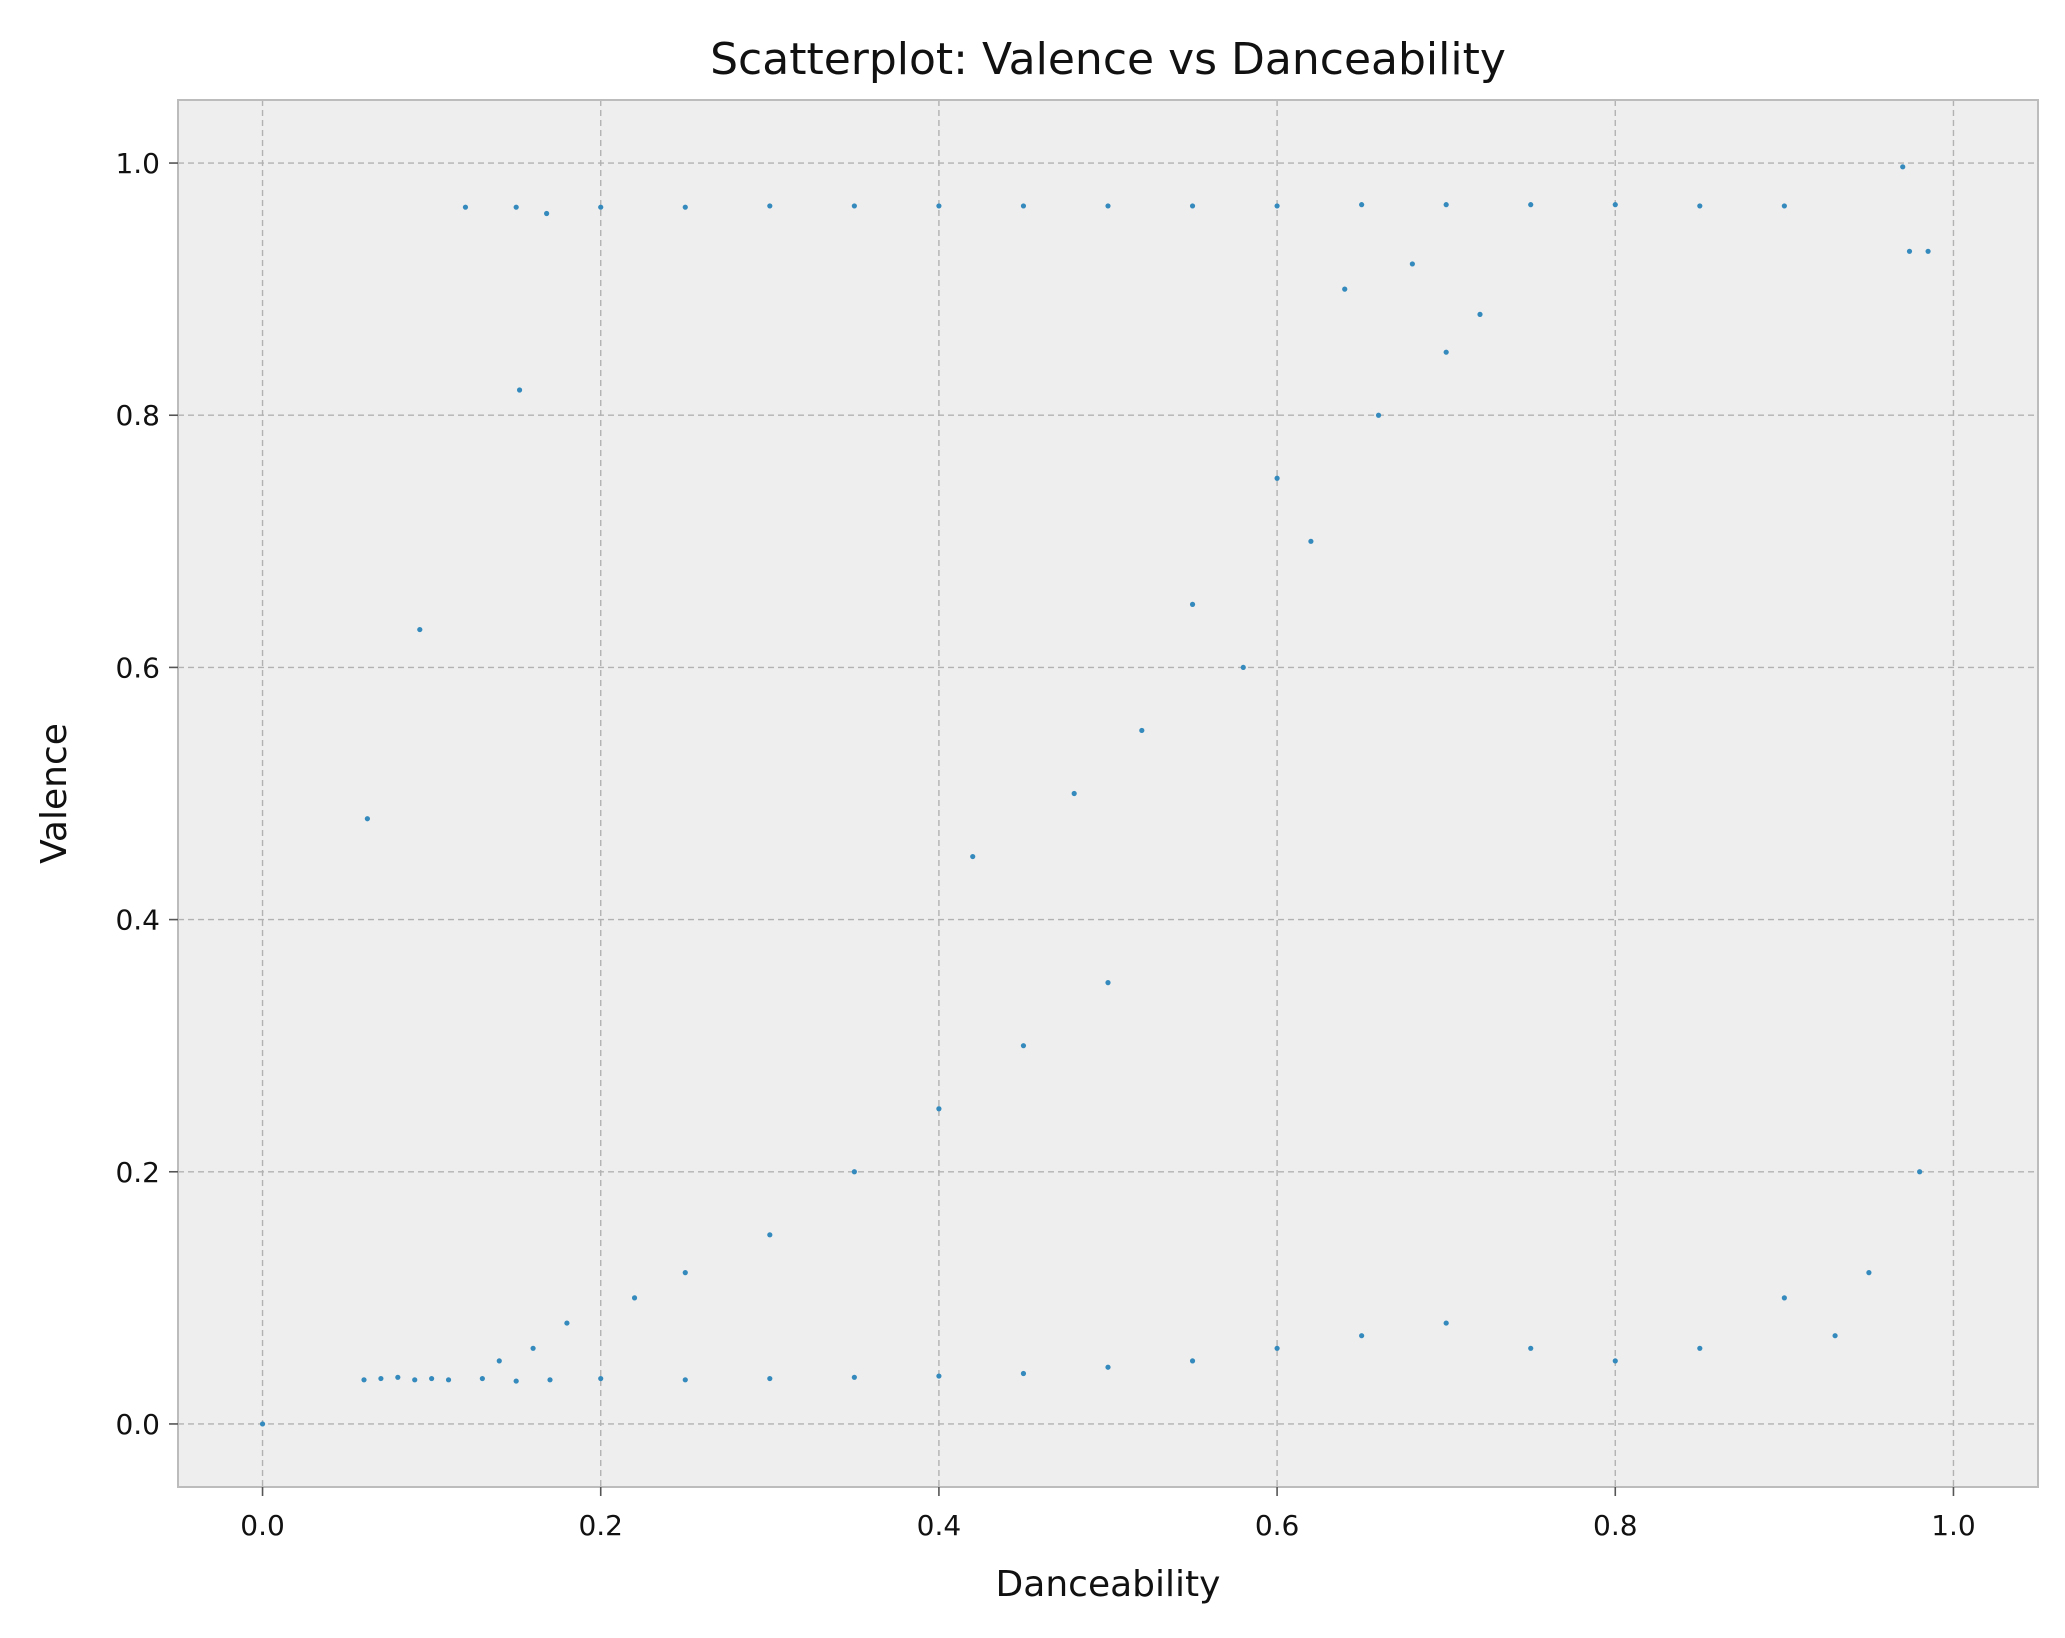  I want to click on y-axis-title: Valence, so click(54, 793).